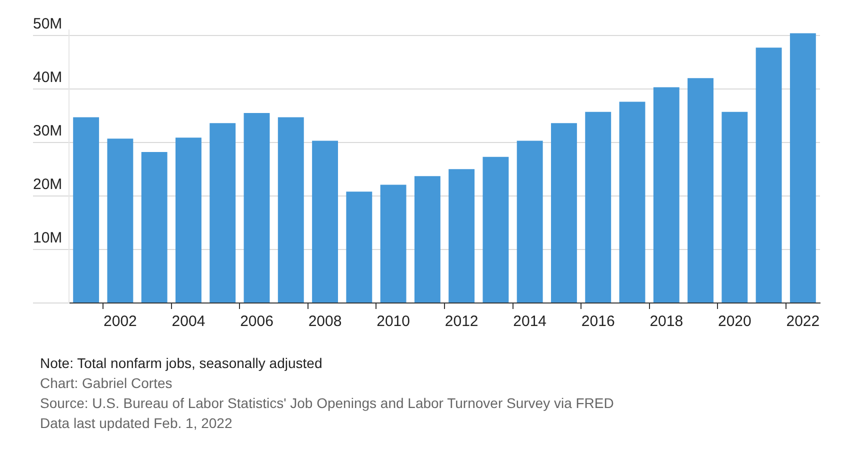 This screenshot has height=449, width=846. Describe the element at coordinates (530, 321) in the screenshot. I see `x-tick-label: 2014` at that location.